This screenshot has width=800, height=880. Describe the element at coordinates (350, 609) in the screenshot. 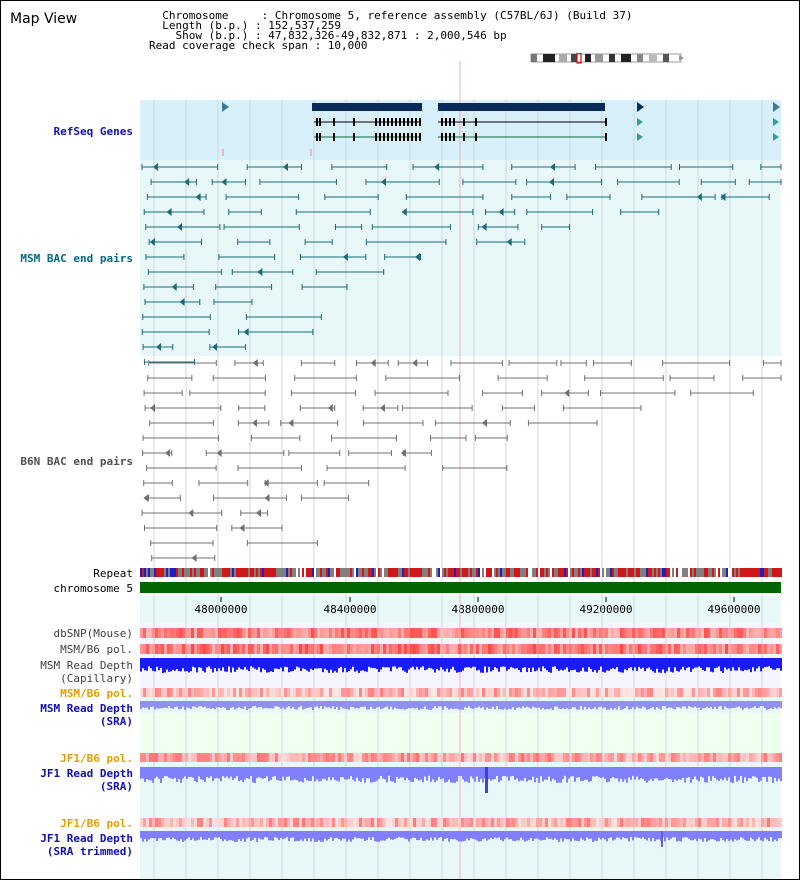

I see `axis-tick-label: 48400000` at that location.